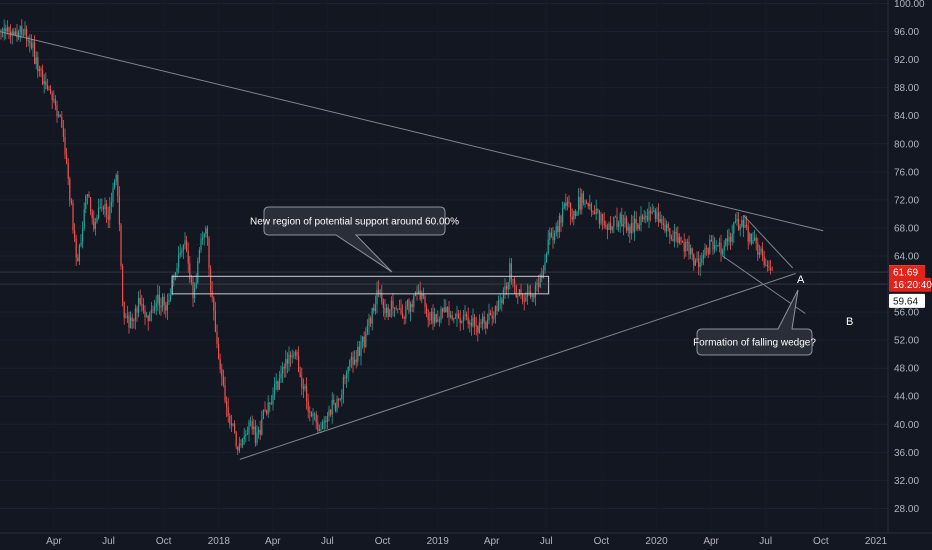 The height and width of the screenshot is (550, 932). I want to click on price-tag-text: 16:20:40, so click(912, 285).